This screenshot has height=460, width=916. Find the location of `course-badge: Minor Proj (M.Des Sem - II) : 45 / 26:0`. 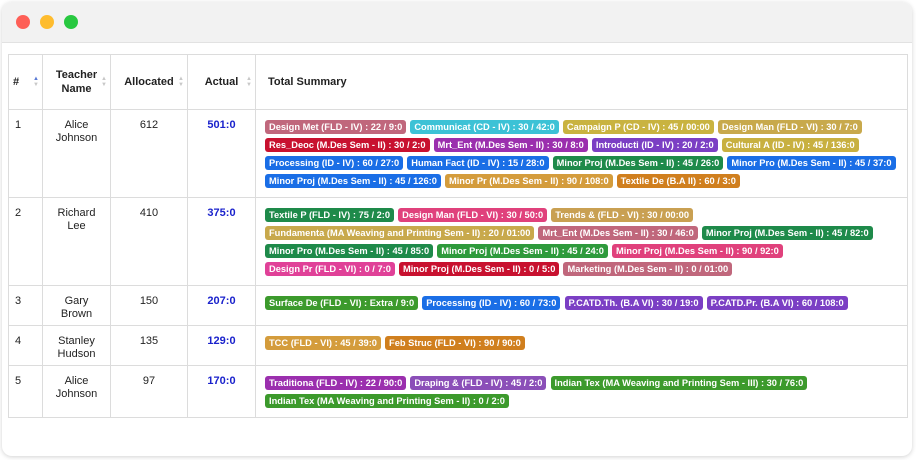

course-badge: Minor Proj (M.Des Sem - II) : 45 / 26:0 is located at coordinates (638, 163).